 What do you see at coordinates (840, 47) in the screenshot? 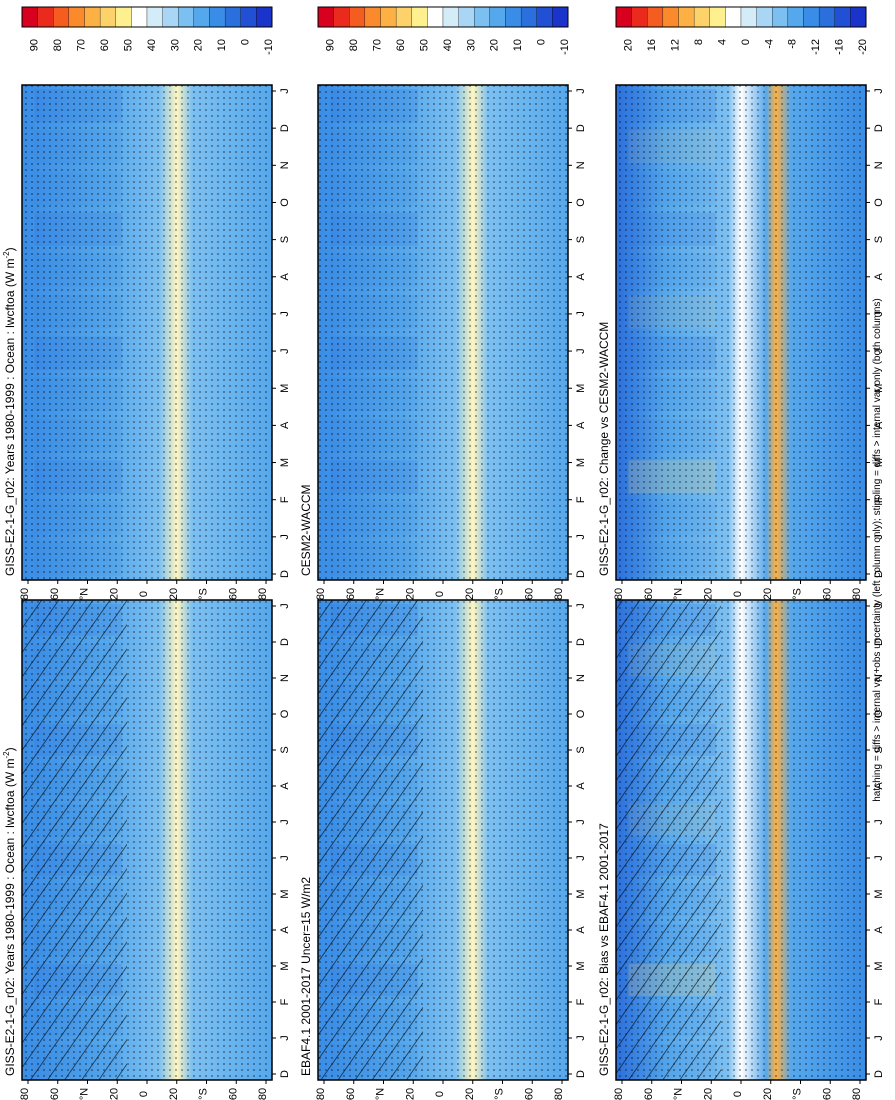
I see `colorbar-label: -16` at bounding box center [840, 47].